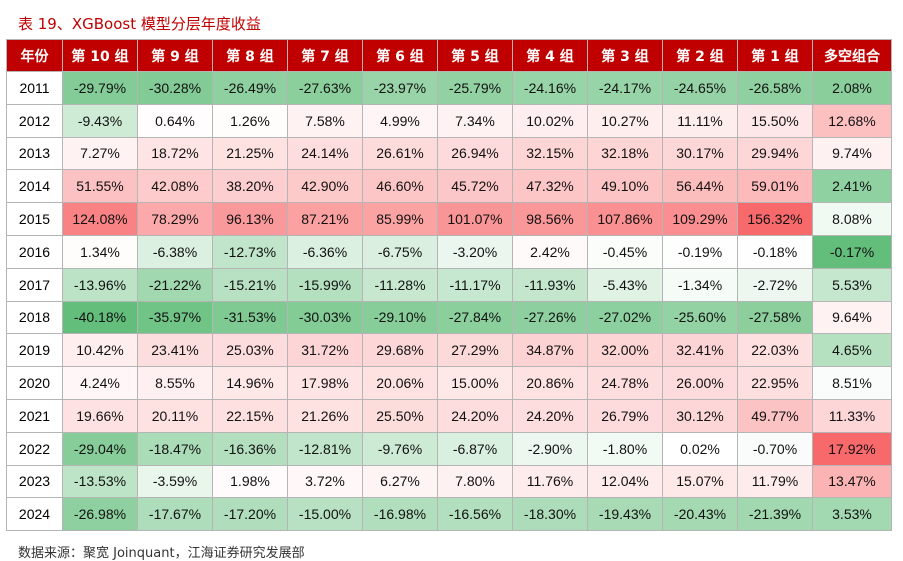  What do you see at coordinates (550, 88) in the screenshot?
I see `return-cell: -24.16%` at bounding box center [550, 88].